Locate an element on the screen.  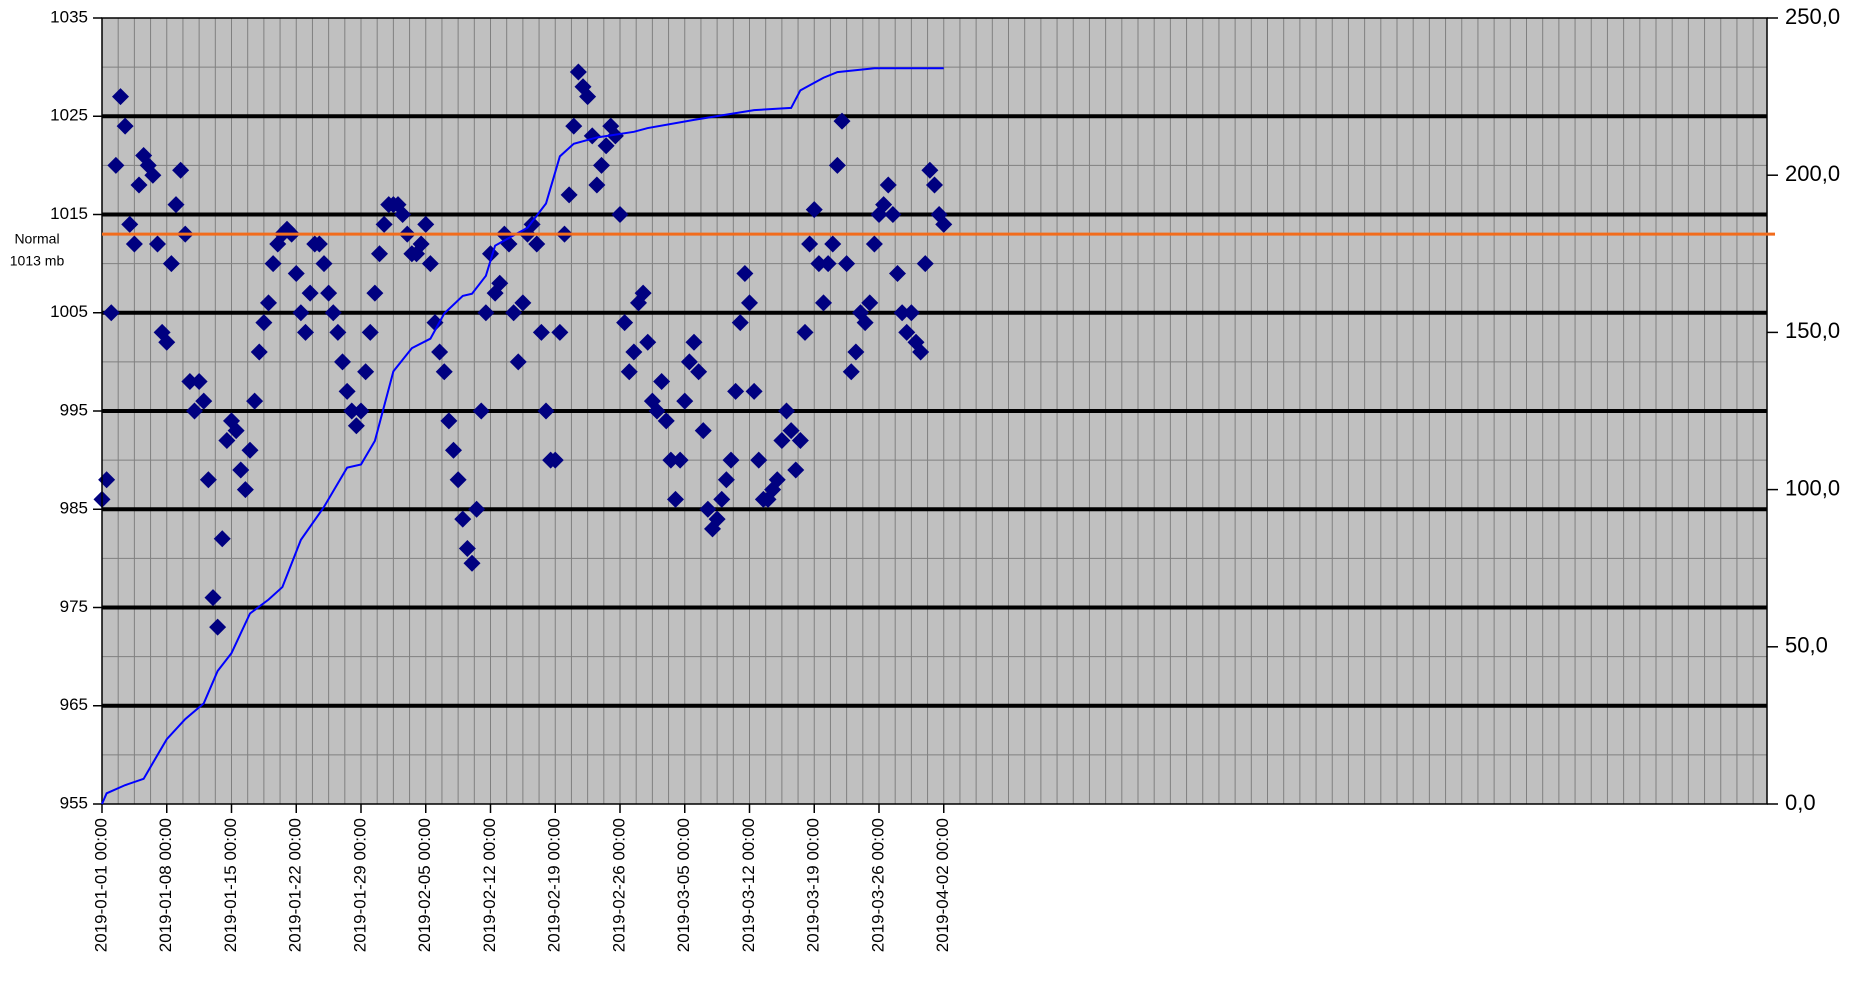
x-tick-label: 2019-02-12 00:00 is located at coordinates (489, 885).